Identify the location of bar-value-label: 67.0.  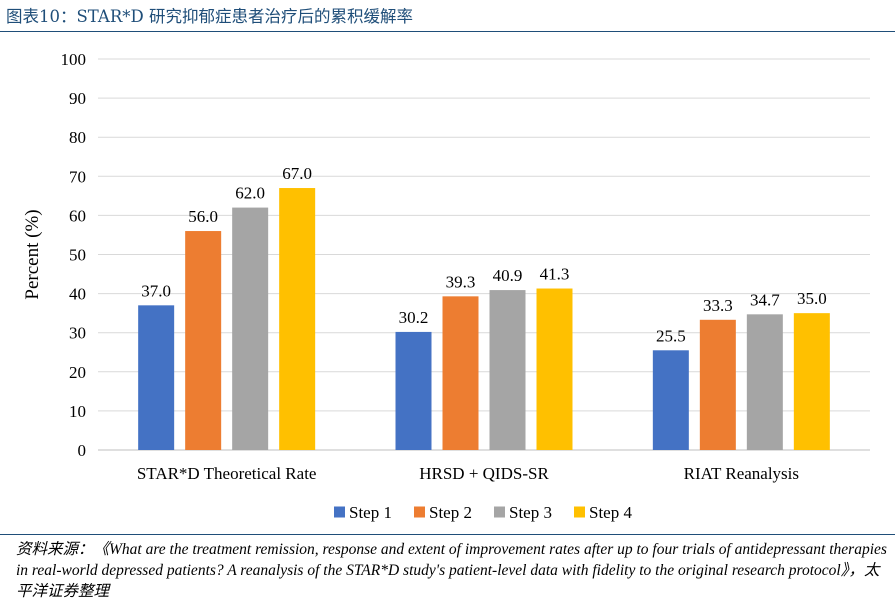
(297, 173).